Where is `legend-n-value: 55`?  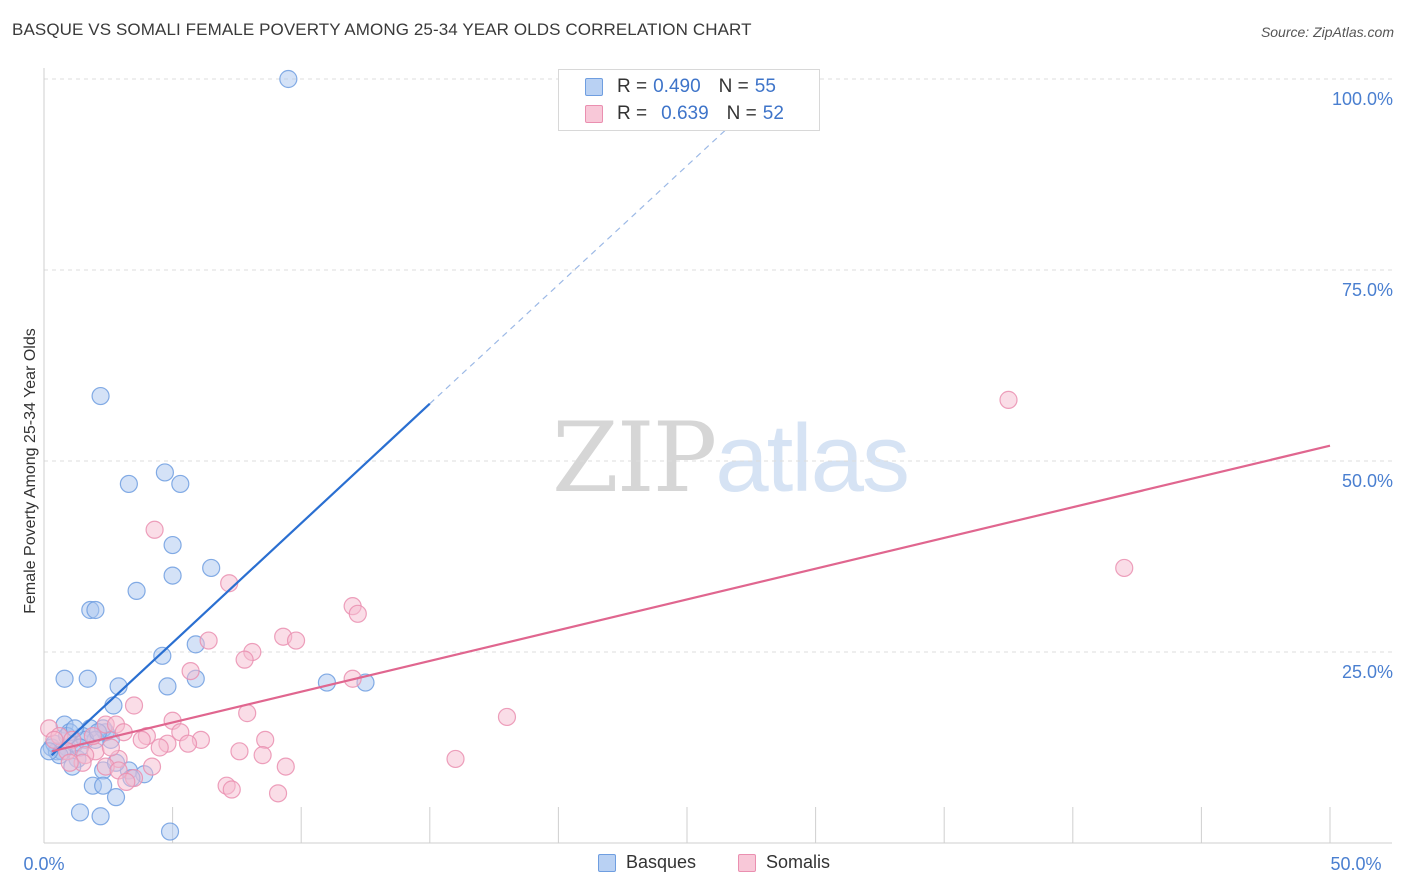
legend-n-value: 55 is located at coordinates (765, 86).